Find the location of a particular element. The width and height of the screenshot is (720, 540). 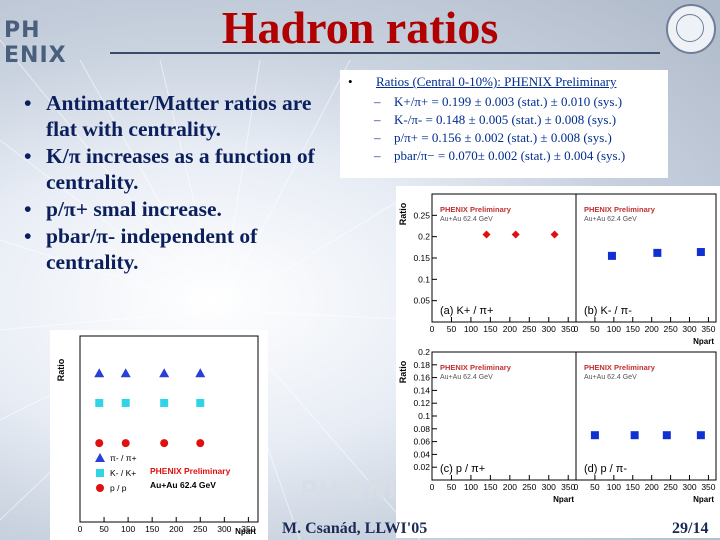

panel-label: (a) K+ / π+ is located at coordinates (466, 311).